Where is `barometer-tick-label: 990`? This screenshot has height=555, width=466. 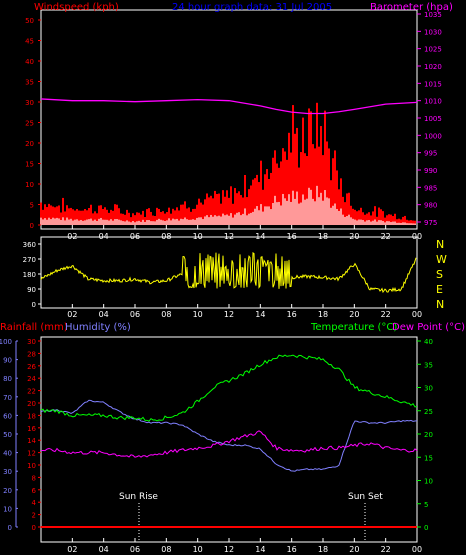 barometer-tick-label: 990 is located at coordinates (430, 171).